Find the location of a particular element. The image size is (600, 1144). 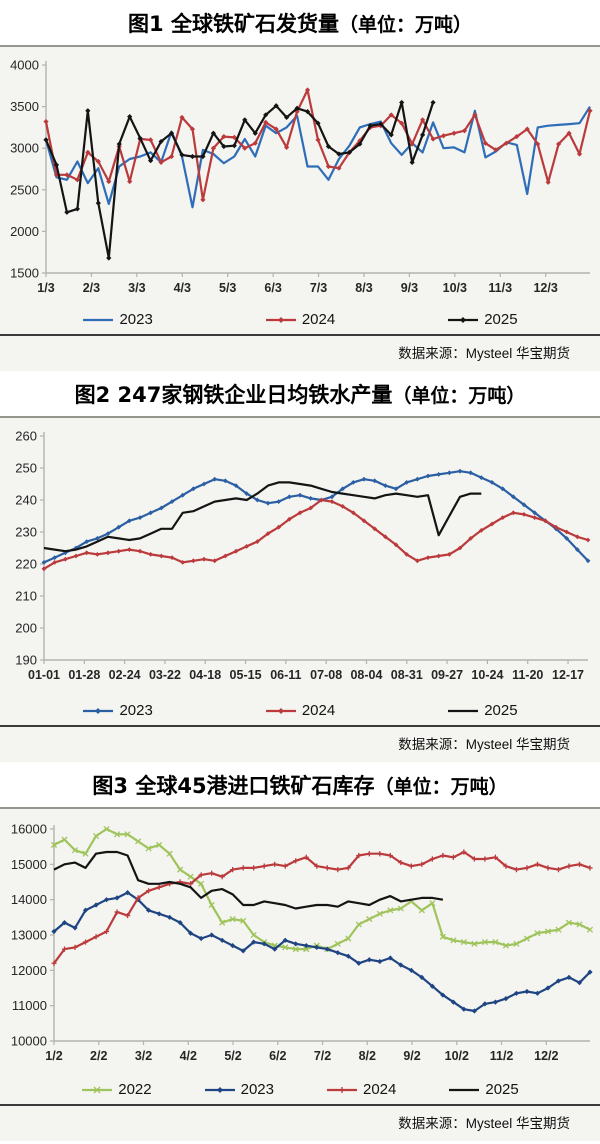

legend-line-sample-2025 is located at coordinates (464, 1089).